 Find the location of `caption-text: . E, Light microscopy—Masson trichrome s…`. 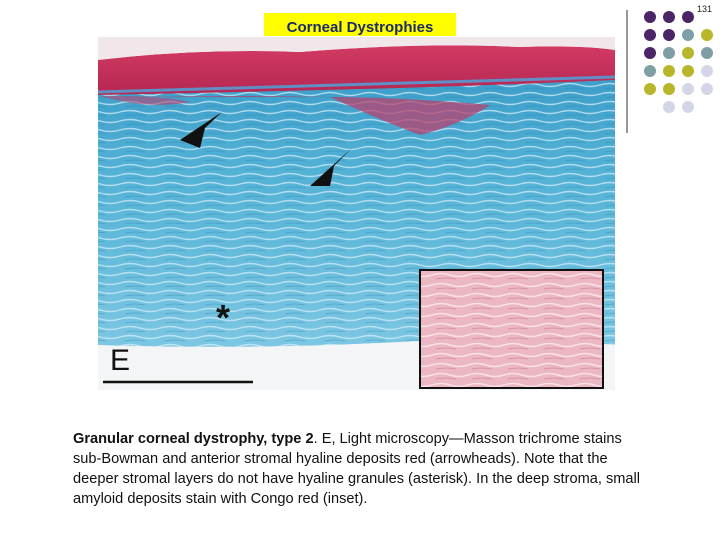

caption-text: . E, Light microscopy—Masson trichrome s… is located at coordinates (357, 469).